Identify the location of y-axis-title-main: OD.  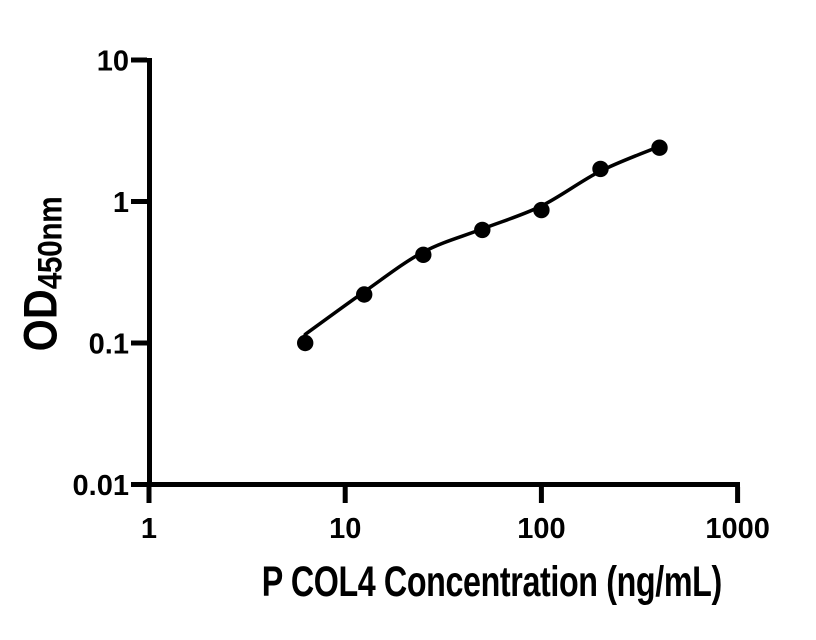
(40, 320).